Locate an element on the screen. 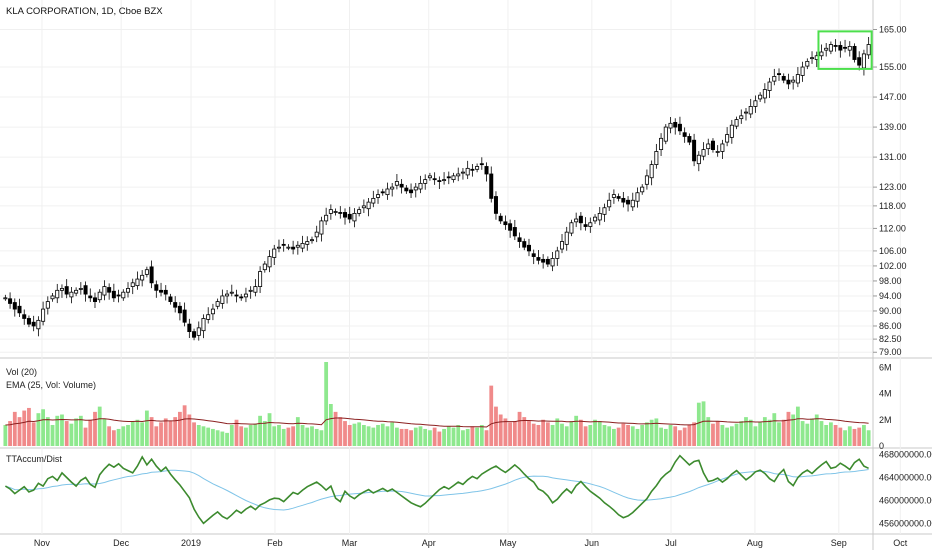  volume-ema-line is located at coordinates (437, 422).